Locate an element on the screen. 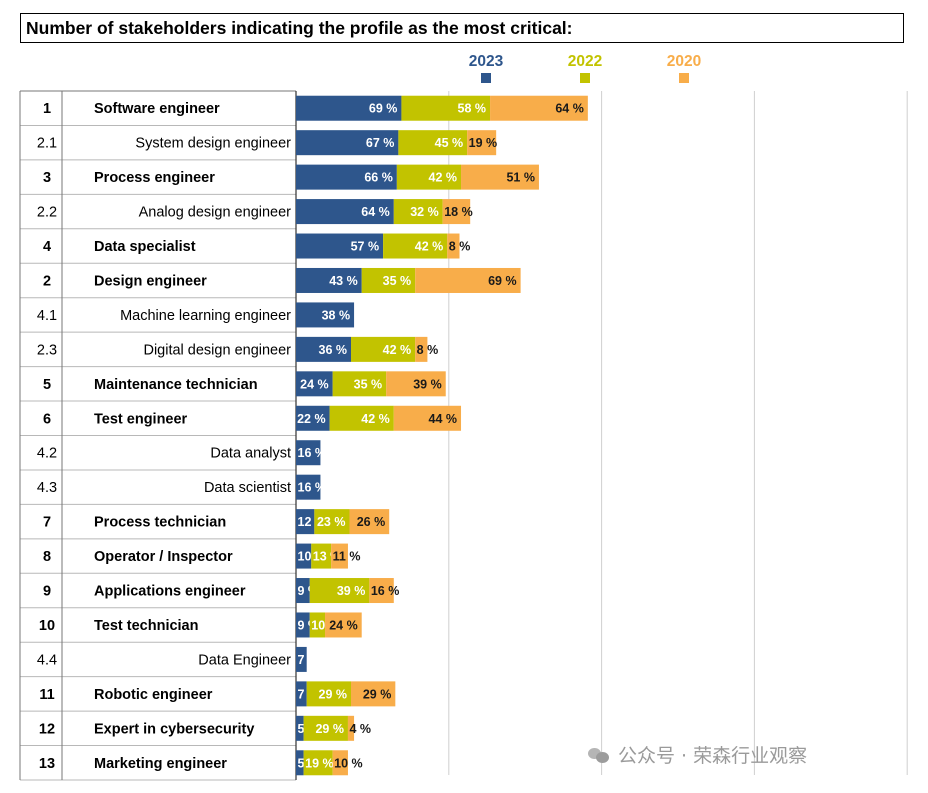 This screenshot has width=928, height=793. rank-label: 11 is located at coordinates (46, 695).